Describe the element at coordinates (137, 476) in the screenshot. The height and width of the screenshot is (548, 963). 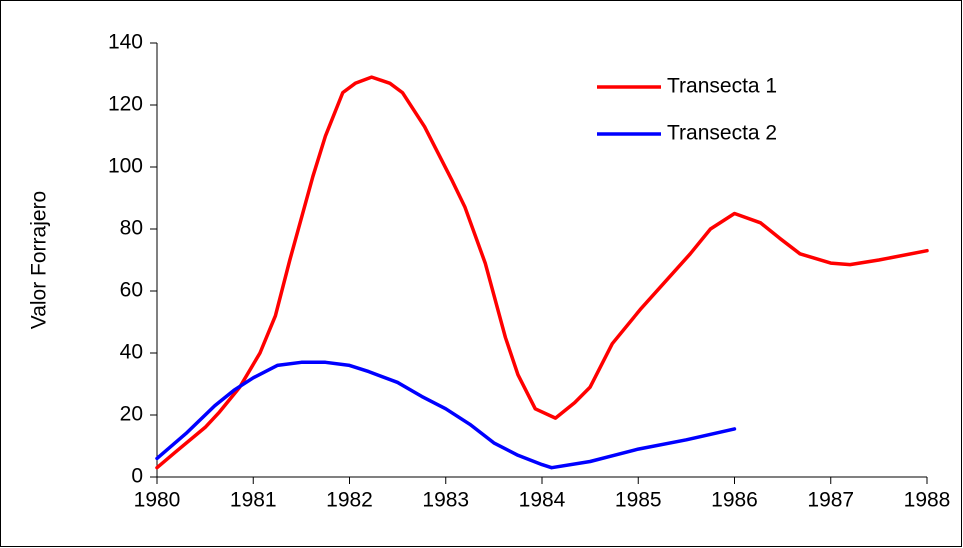
I see `y-tick-label: 0` at that location.